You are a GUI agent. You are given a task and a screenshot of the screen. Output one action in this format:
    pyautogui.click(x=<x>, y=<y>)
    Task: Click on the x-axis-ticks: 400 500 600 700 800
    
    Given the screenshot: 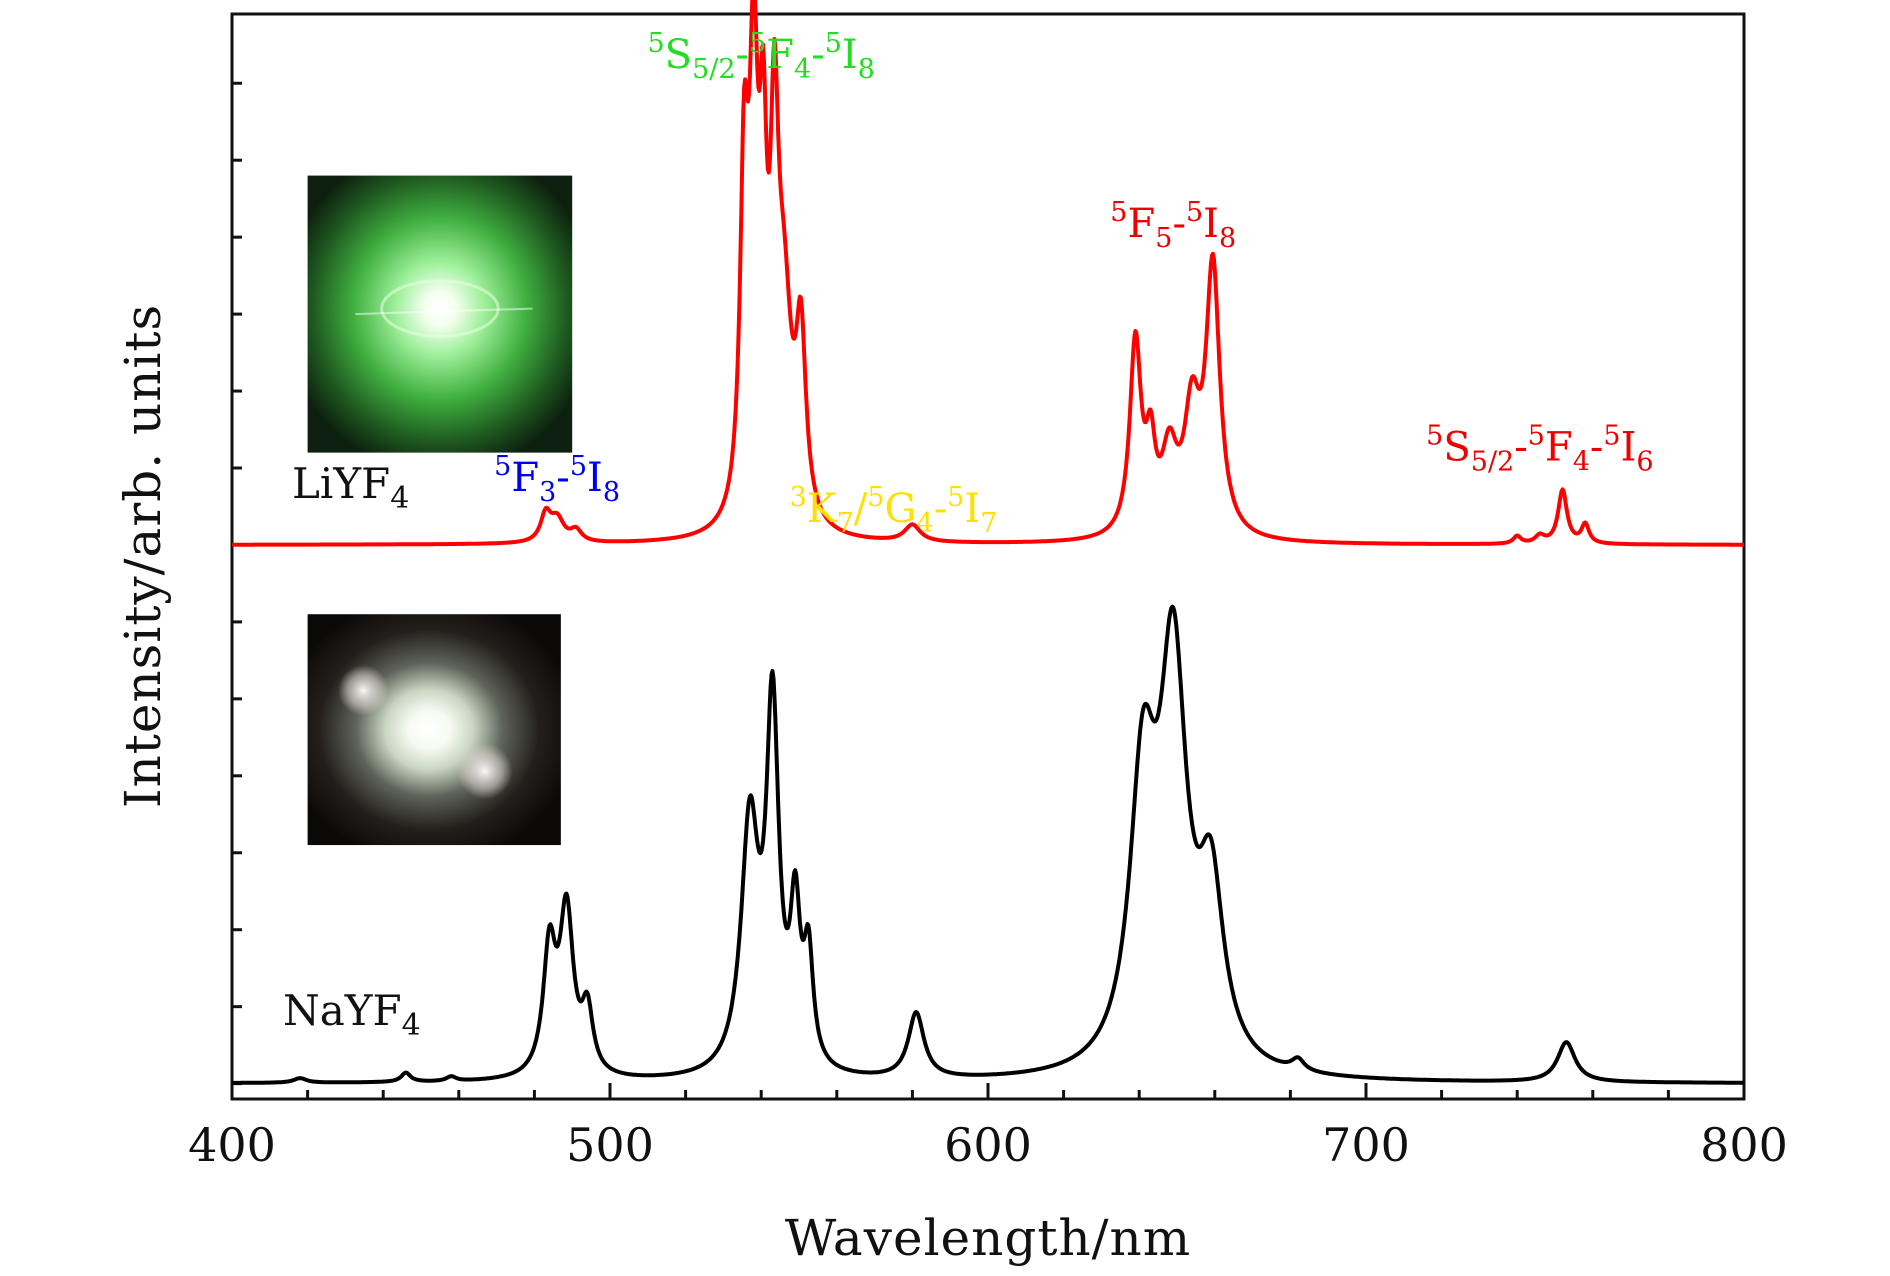 What is the action you would take?
    pyautogui.click(x=988, y=1127)
    